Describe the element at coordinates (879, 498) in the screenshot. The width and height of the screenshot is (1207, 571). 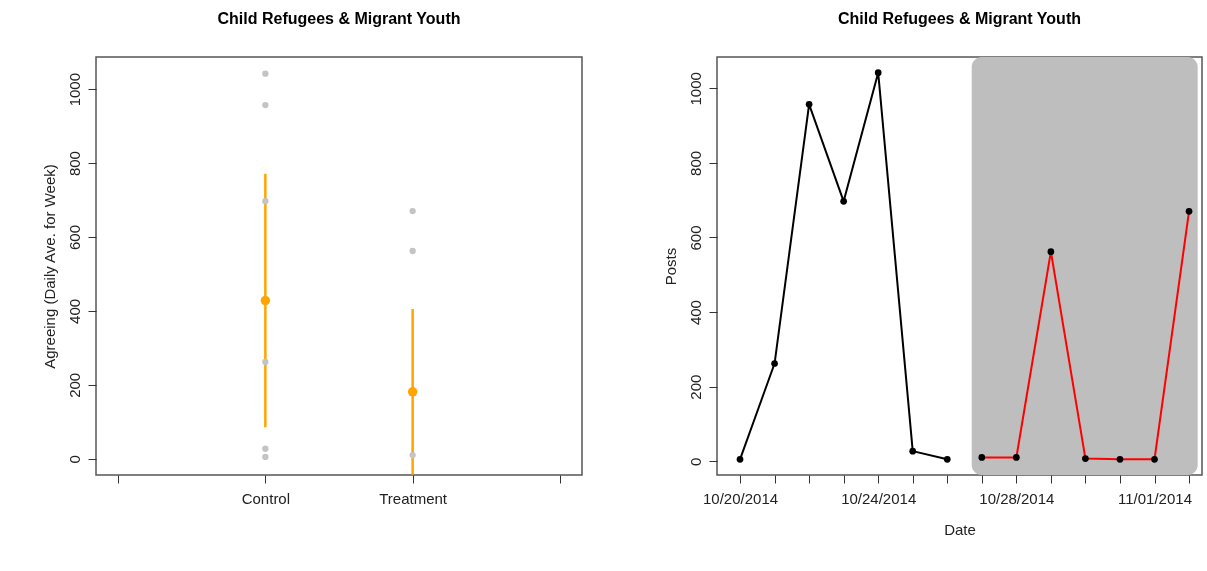
I see `x-tick-label: 10/24/2014` at that location.